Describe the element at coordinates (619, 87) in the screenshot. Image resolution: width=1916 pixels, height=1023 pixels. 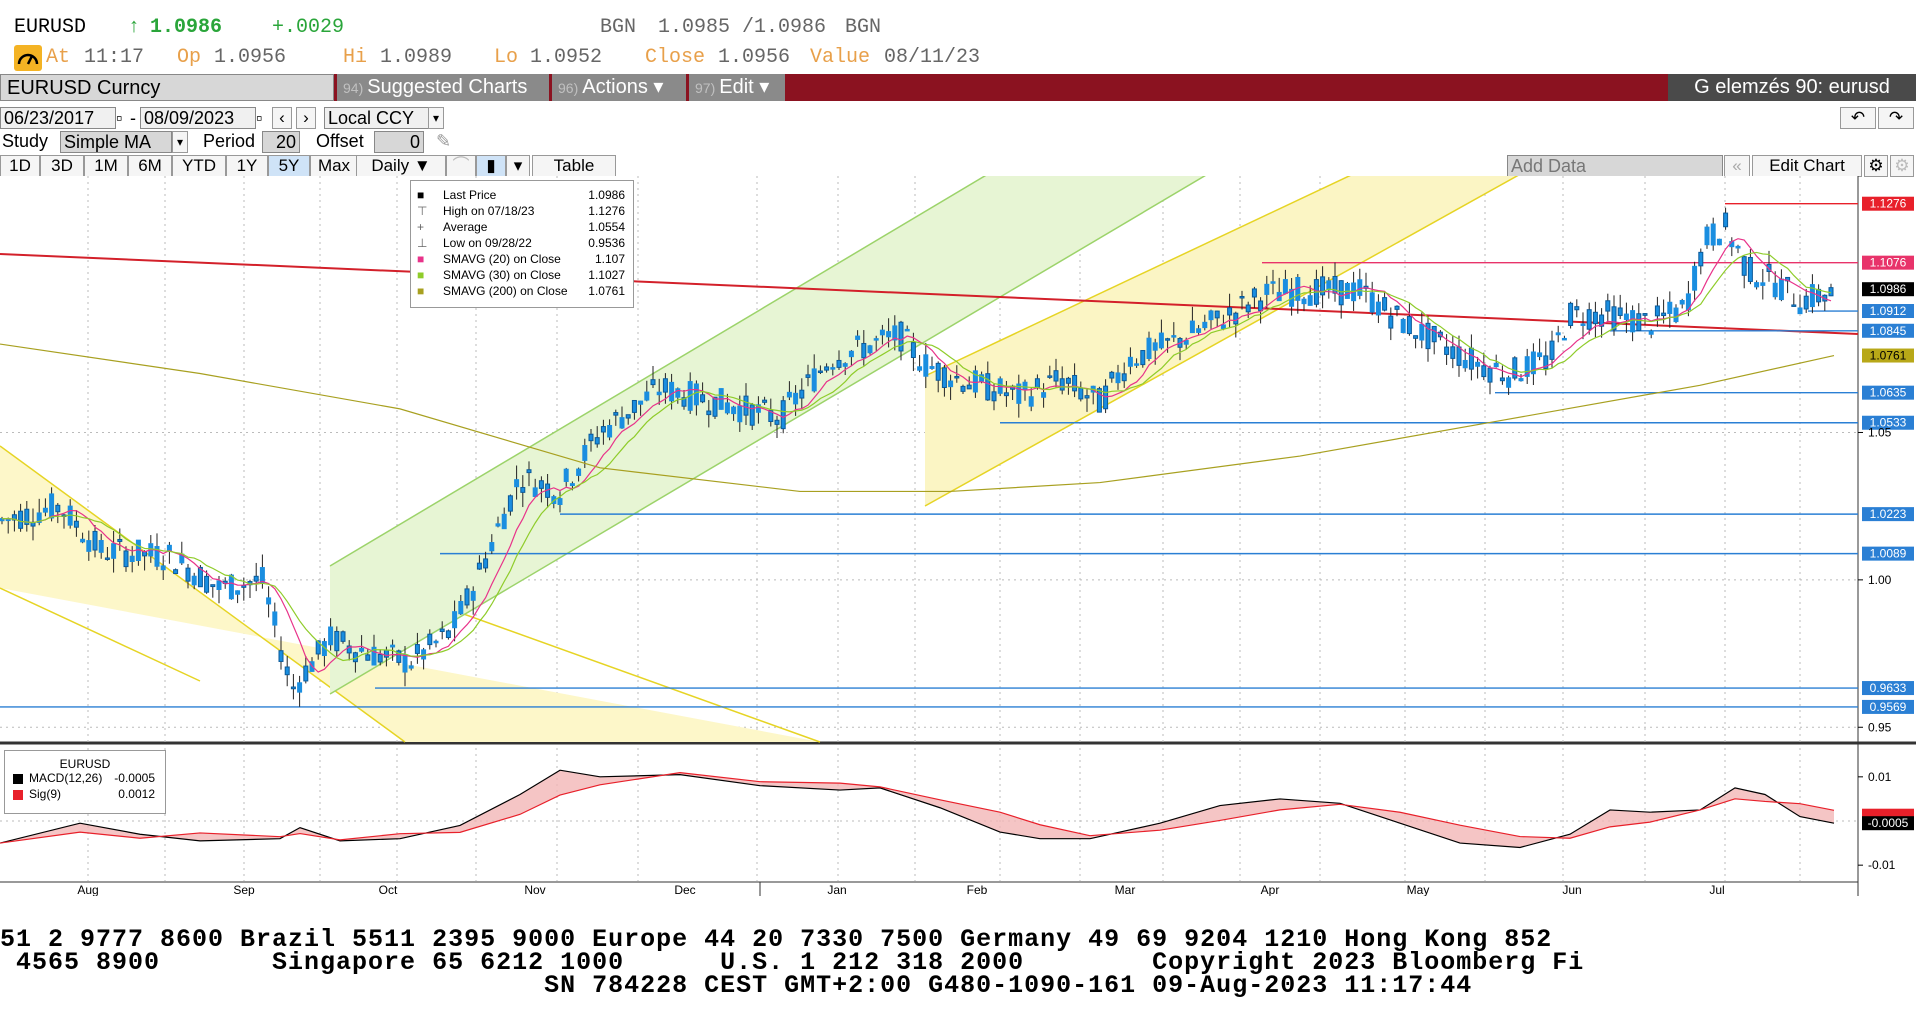
I see `actions-menu: 96) Actions ▾` at that location.